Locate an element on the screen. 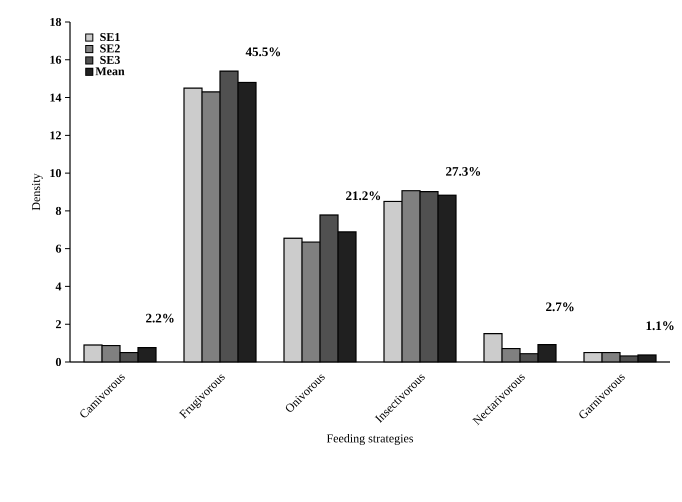 Image resolution: width=682 pixels, height=502 pixels. legend-label: SE3 is located at coordinates (110, 60).